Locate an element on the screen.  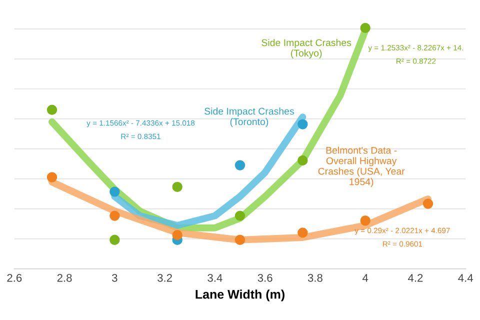
series-label: Side Impact Crashes (Tokyo) is located at coordinates (307, 48).